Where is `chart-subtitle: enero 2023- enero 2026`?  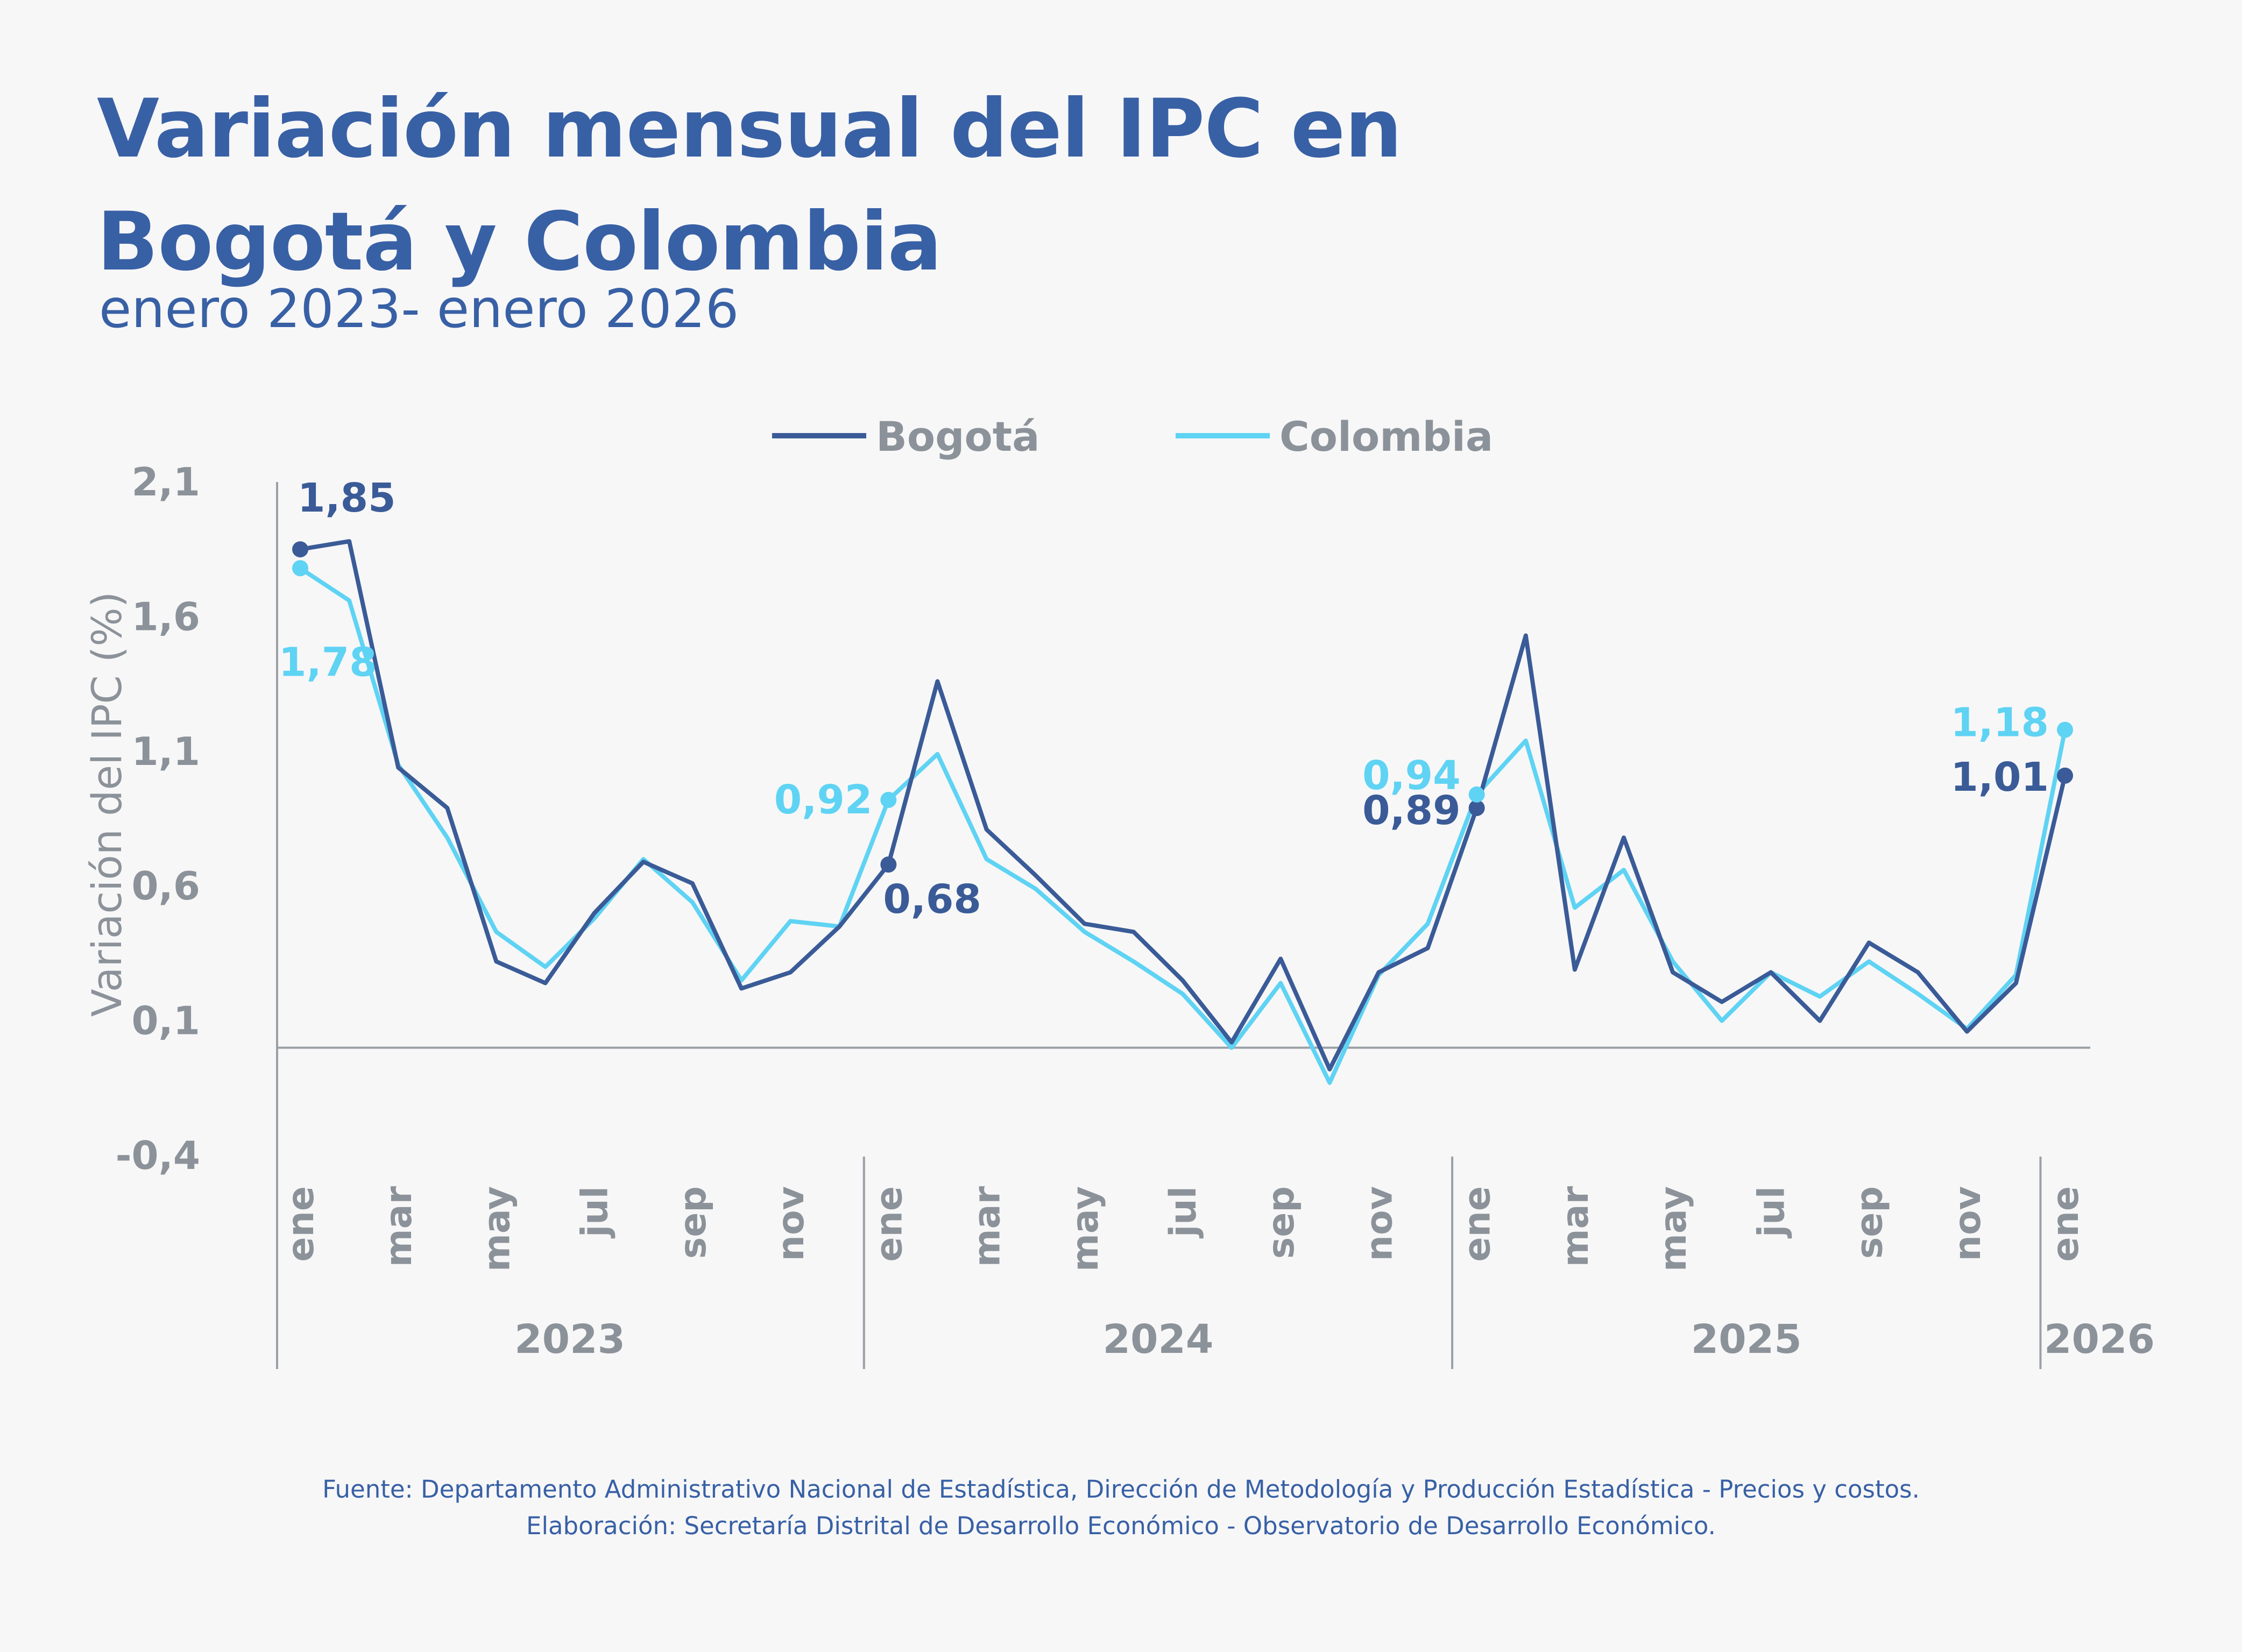
chart-subtitle: enero 2023- enero 2026 is located at coordinates (419, 309).